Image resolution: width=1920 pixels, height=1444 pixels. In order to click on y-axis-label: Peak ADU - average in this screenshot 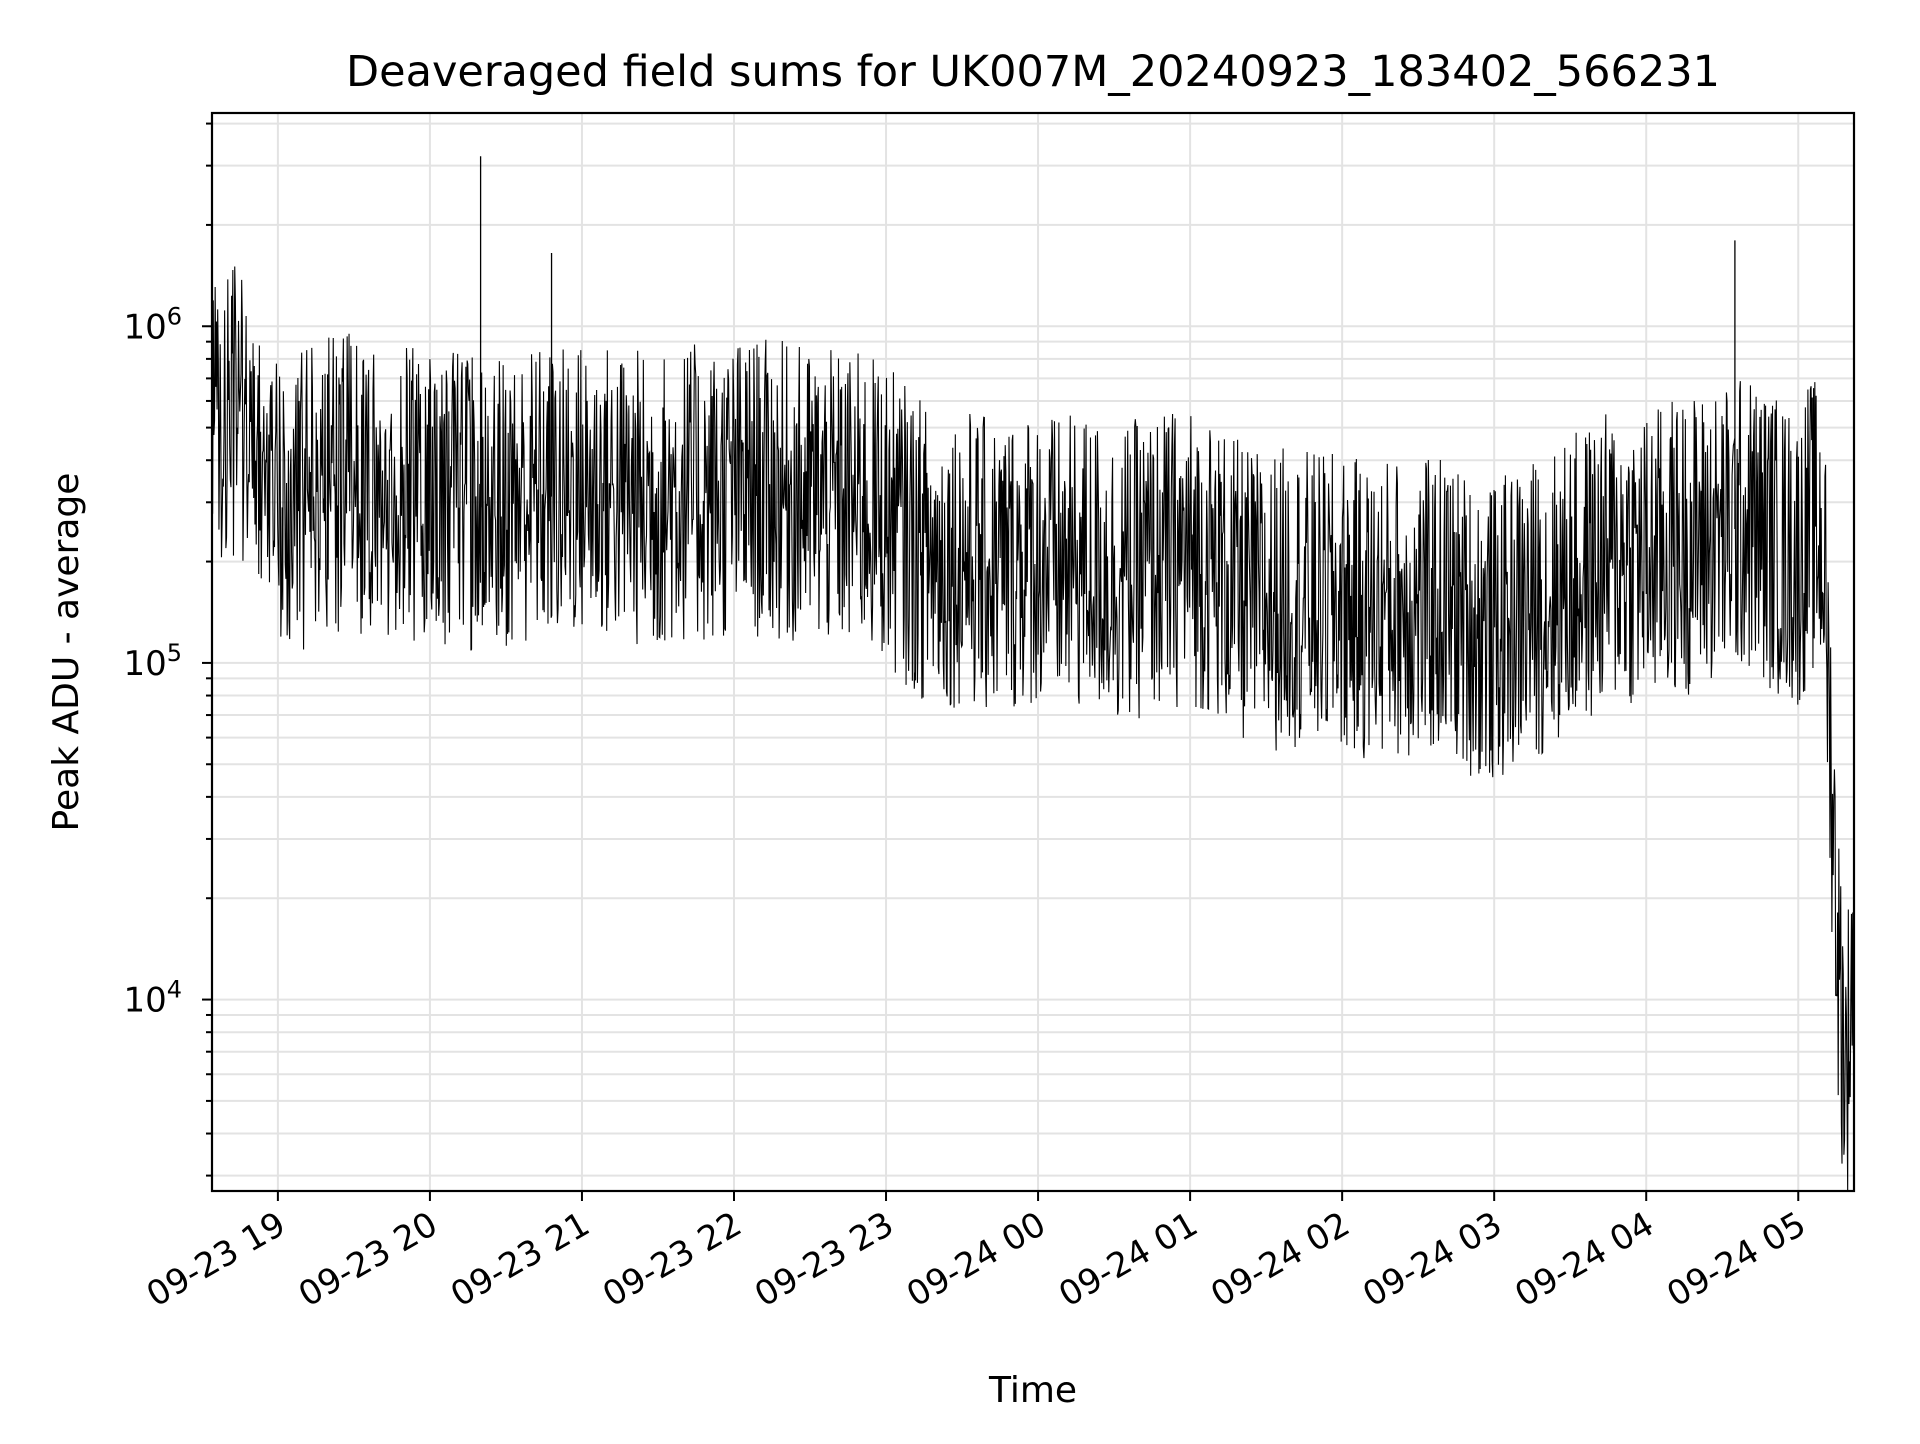, I will do `click(66, 652)`.